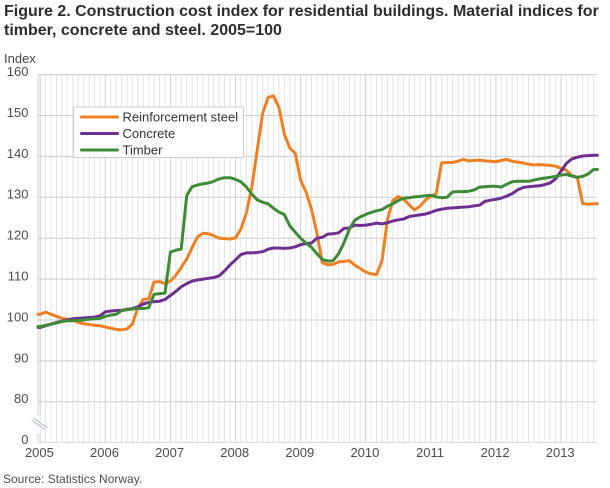 This screenshot has width=610, height=488. I want to click on svg-text: 130, so click(18, 194).